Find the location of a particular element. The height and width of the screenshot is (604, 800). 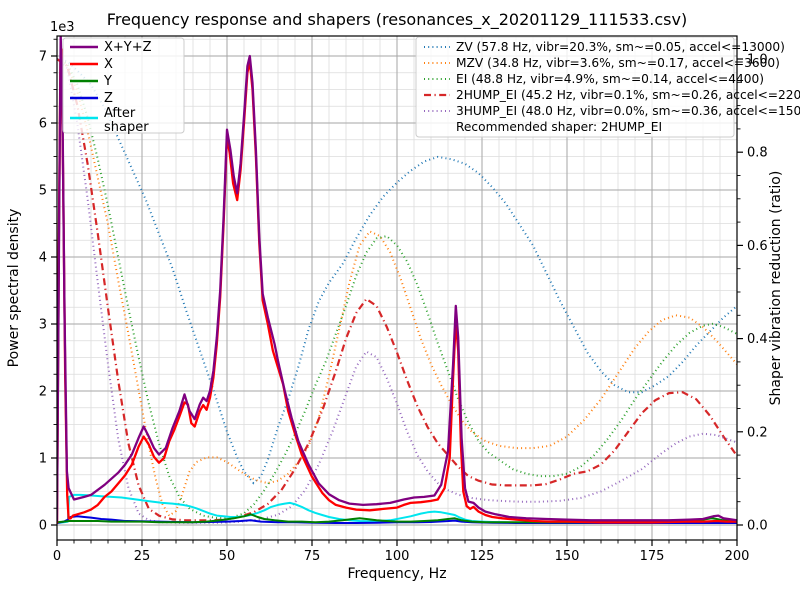

x-tick-label: 25 is located at coordinates (142, 556).